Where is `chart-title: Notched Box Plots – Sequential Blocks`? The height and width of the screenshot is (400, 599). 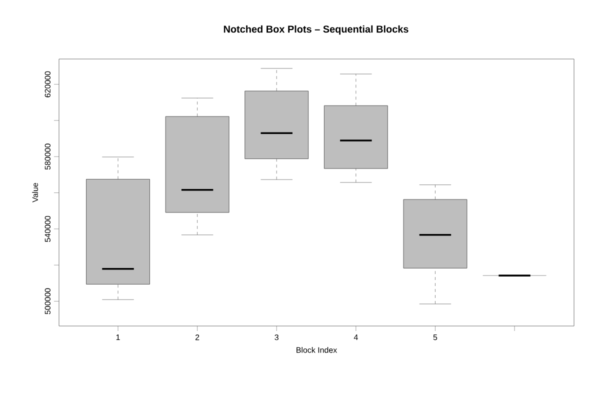 chart-title: Notched Box Plots – Sequential Blocks is located at coordinates (316, 30).